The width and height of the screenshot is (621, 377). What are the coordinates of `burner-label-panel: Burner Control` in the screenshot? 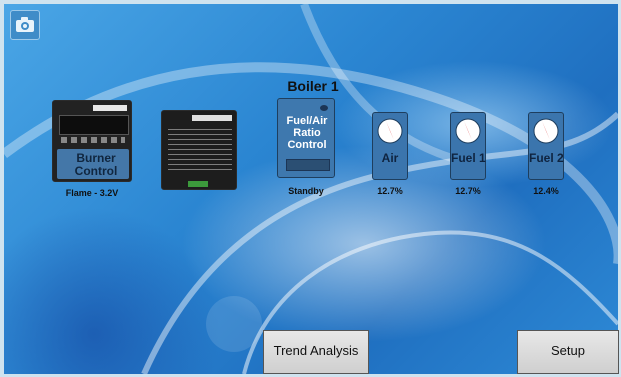 It's located at (93, 164).